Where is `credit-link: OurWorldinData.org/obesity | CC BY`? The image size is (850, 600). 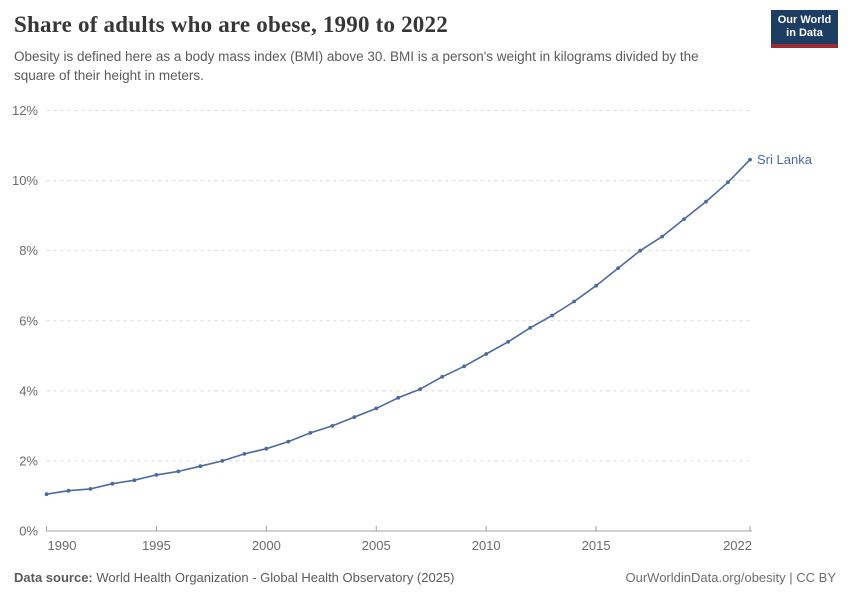
credit-link: OurWorldinData.org/obesity | CC BY is located at coordinates (731, 577).